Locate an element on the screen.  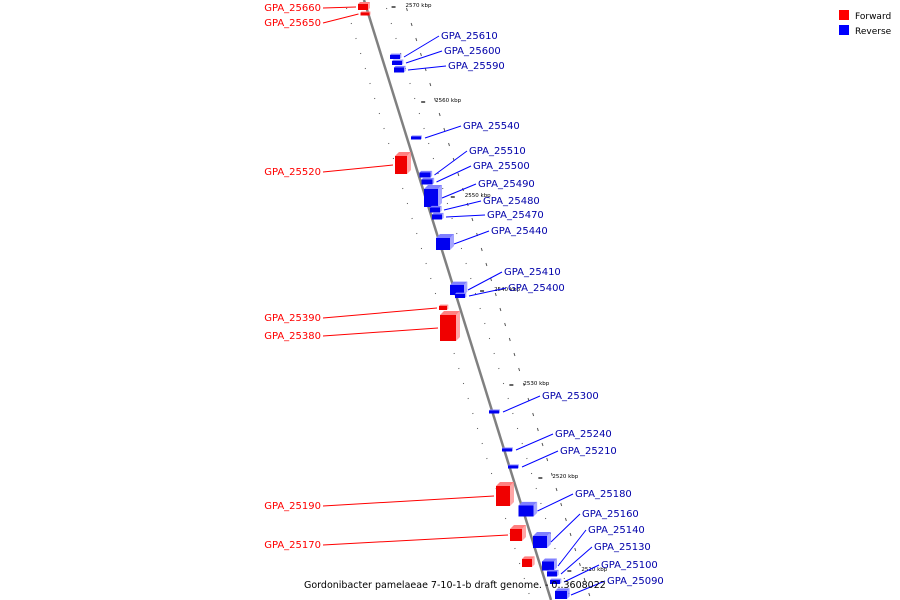
gene-label: GPA_25610 is located at coordinates (469, 36).